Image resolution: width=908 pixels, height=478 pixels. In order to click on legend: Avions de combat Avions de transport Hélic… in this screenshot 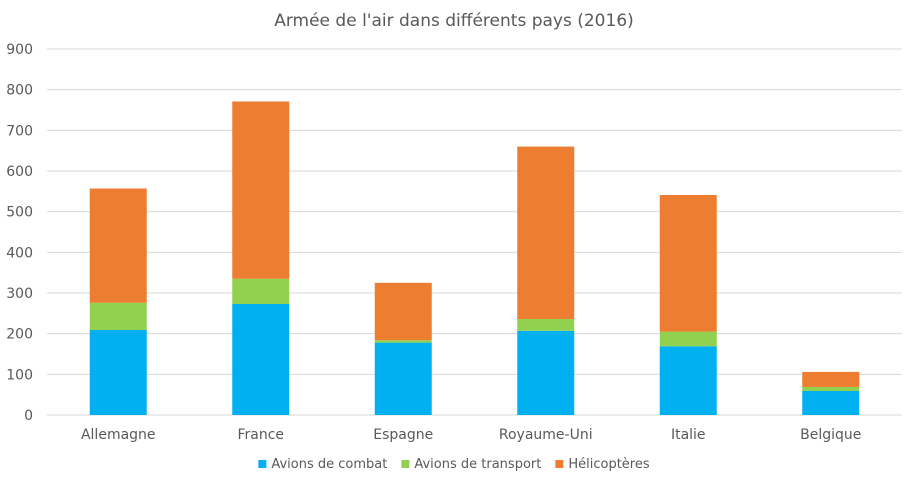, I will do `click(454, 464)`.